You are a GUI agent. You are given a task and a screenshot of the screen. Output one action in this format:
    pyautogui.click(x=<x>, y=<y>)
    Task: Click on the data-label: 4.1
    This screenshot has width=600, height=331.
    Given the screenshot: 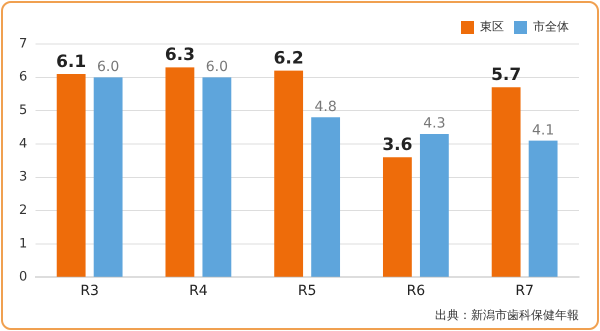 What is the action you would take?
    pyautogui.click(x=543, y=130)
    